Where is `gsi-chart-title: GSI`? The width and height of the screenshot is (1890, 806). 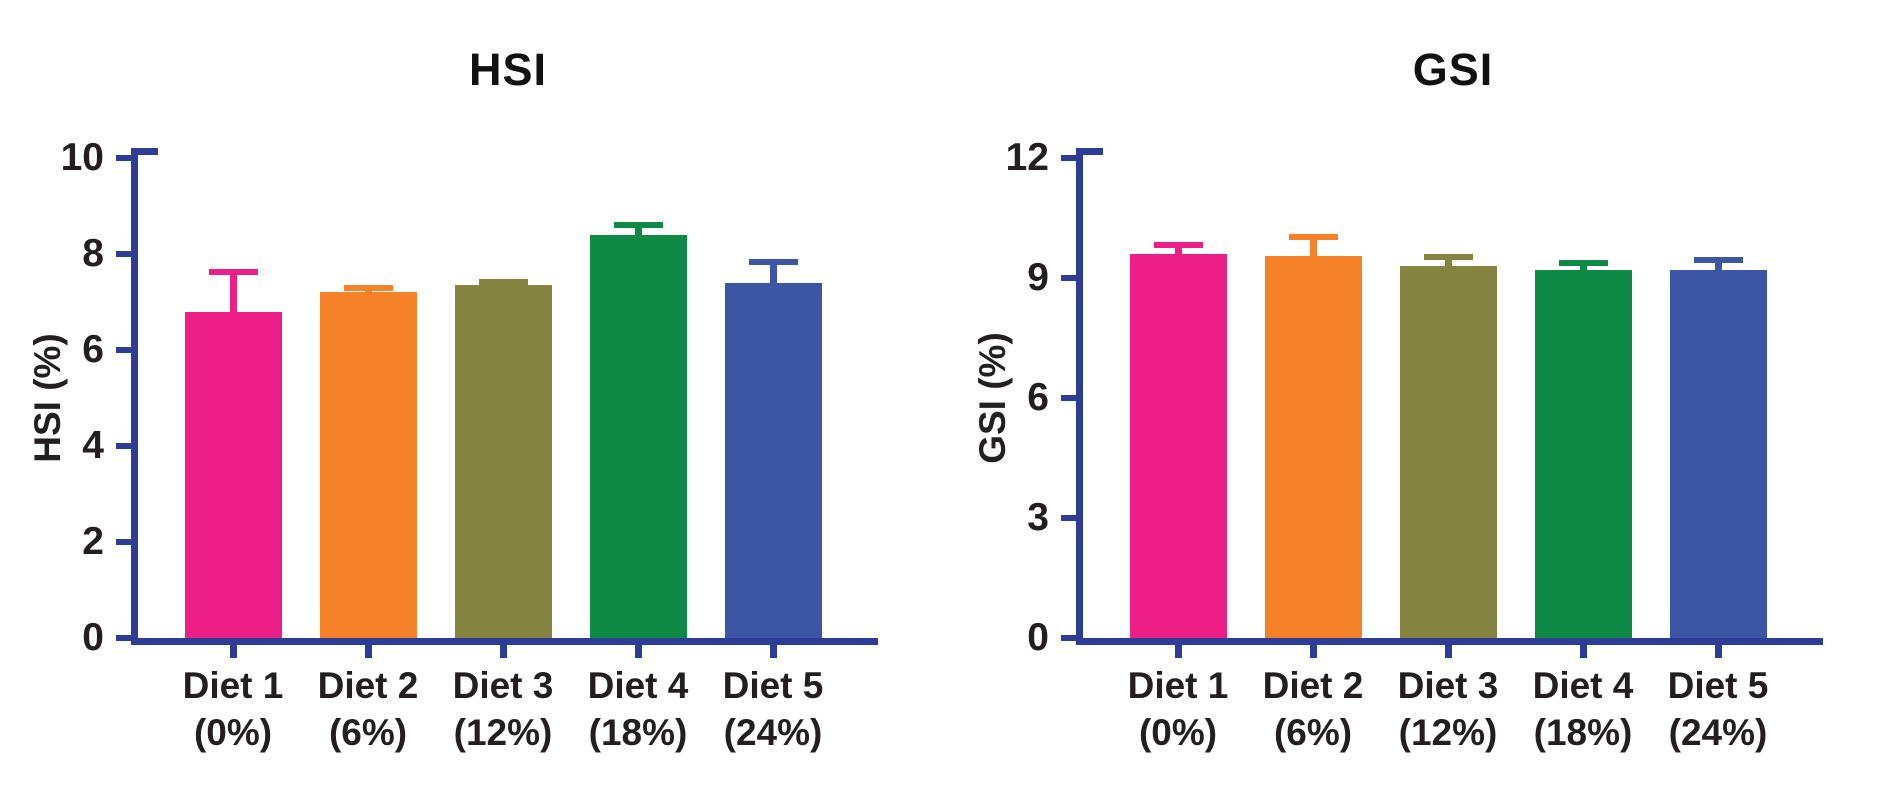 gsi-chart-title: GSI is located at coordinates (1453, 69).